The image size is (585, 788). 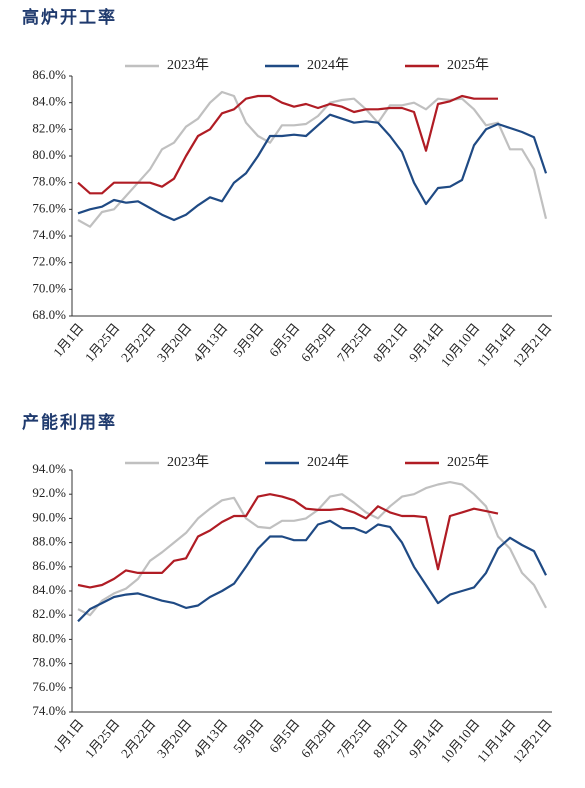 What do you see at coordinates (69, 17) in the screenshot?
I see `chart-title: 高炉开工率` at bounding box center [69, 17].